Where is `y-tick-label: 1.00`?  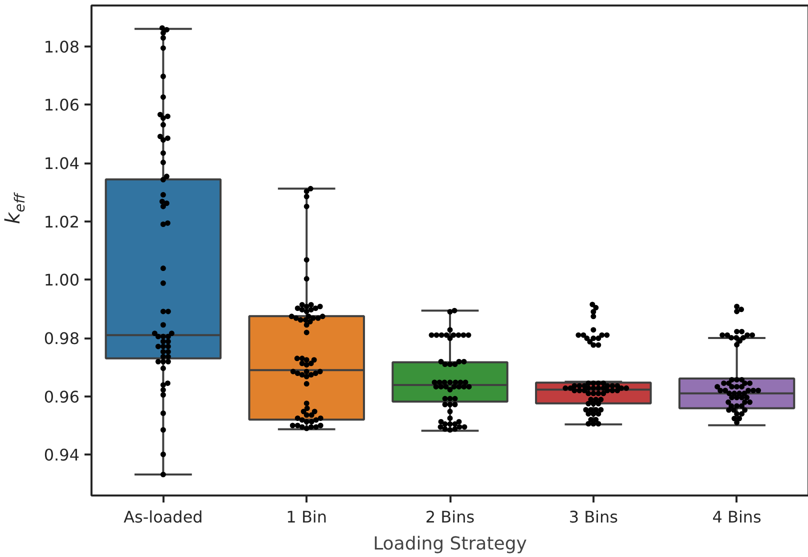 y-tick-label: 1.00 is located at coordinates (62, 280).